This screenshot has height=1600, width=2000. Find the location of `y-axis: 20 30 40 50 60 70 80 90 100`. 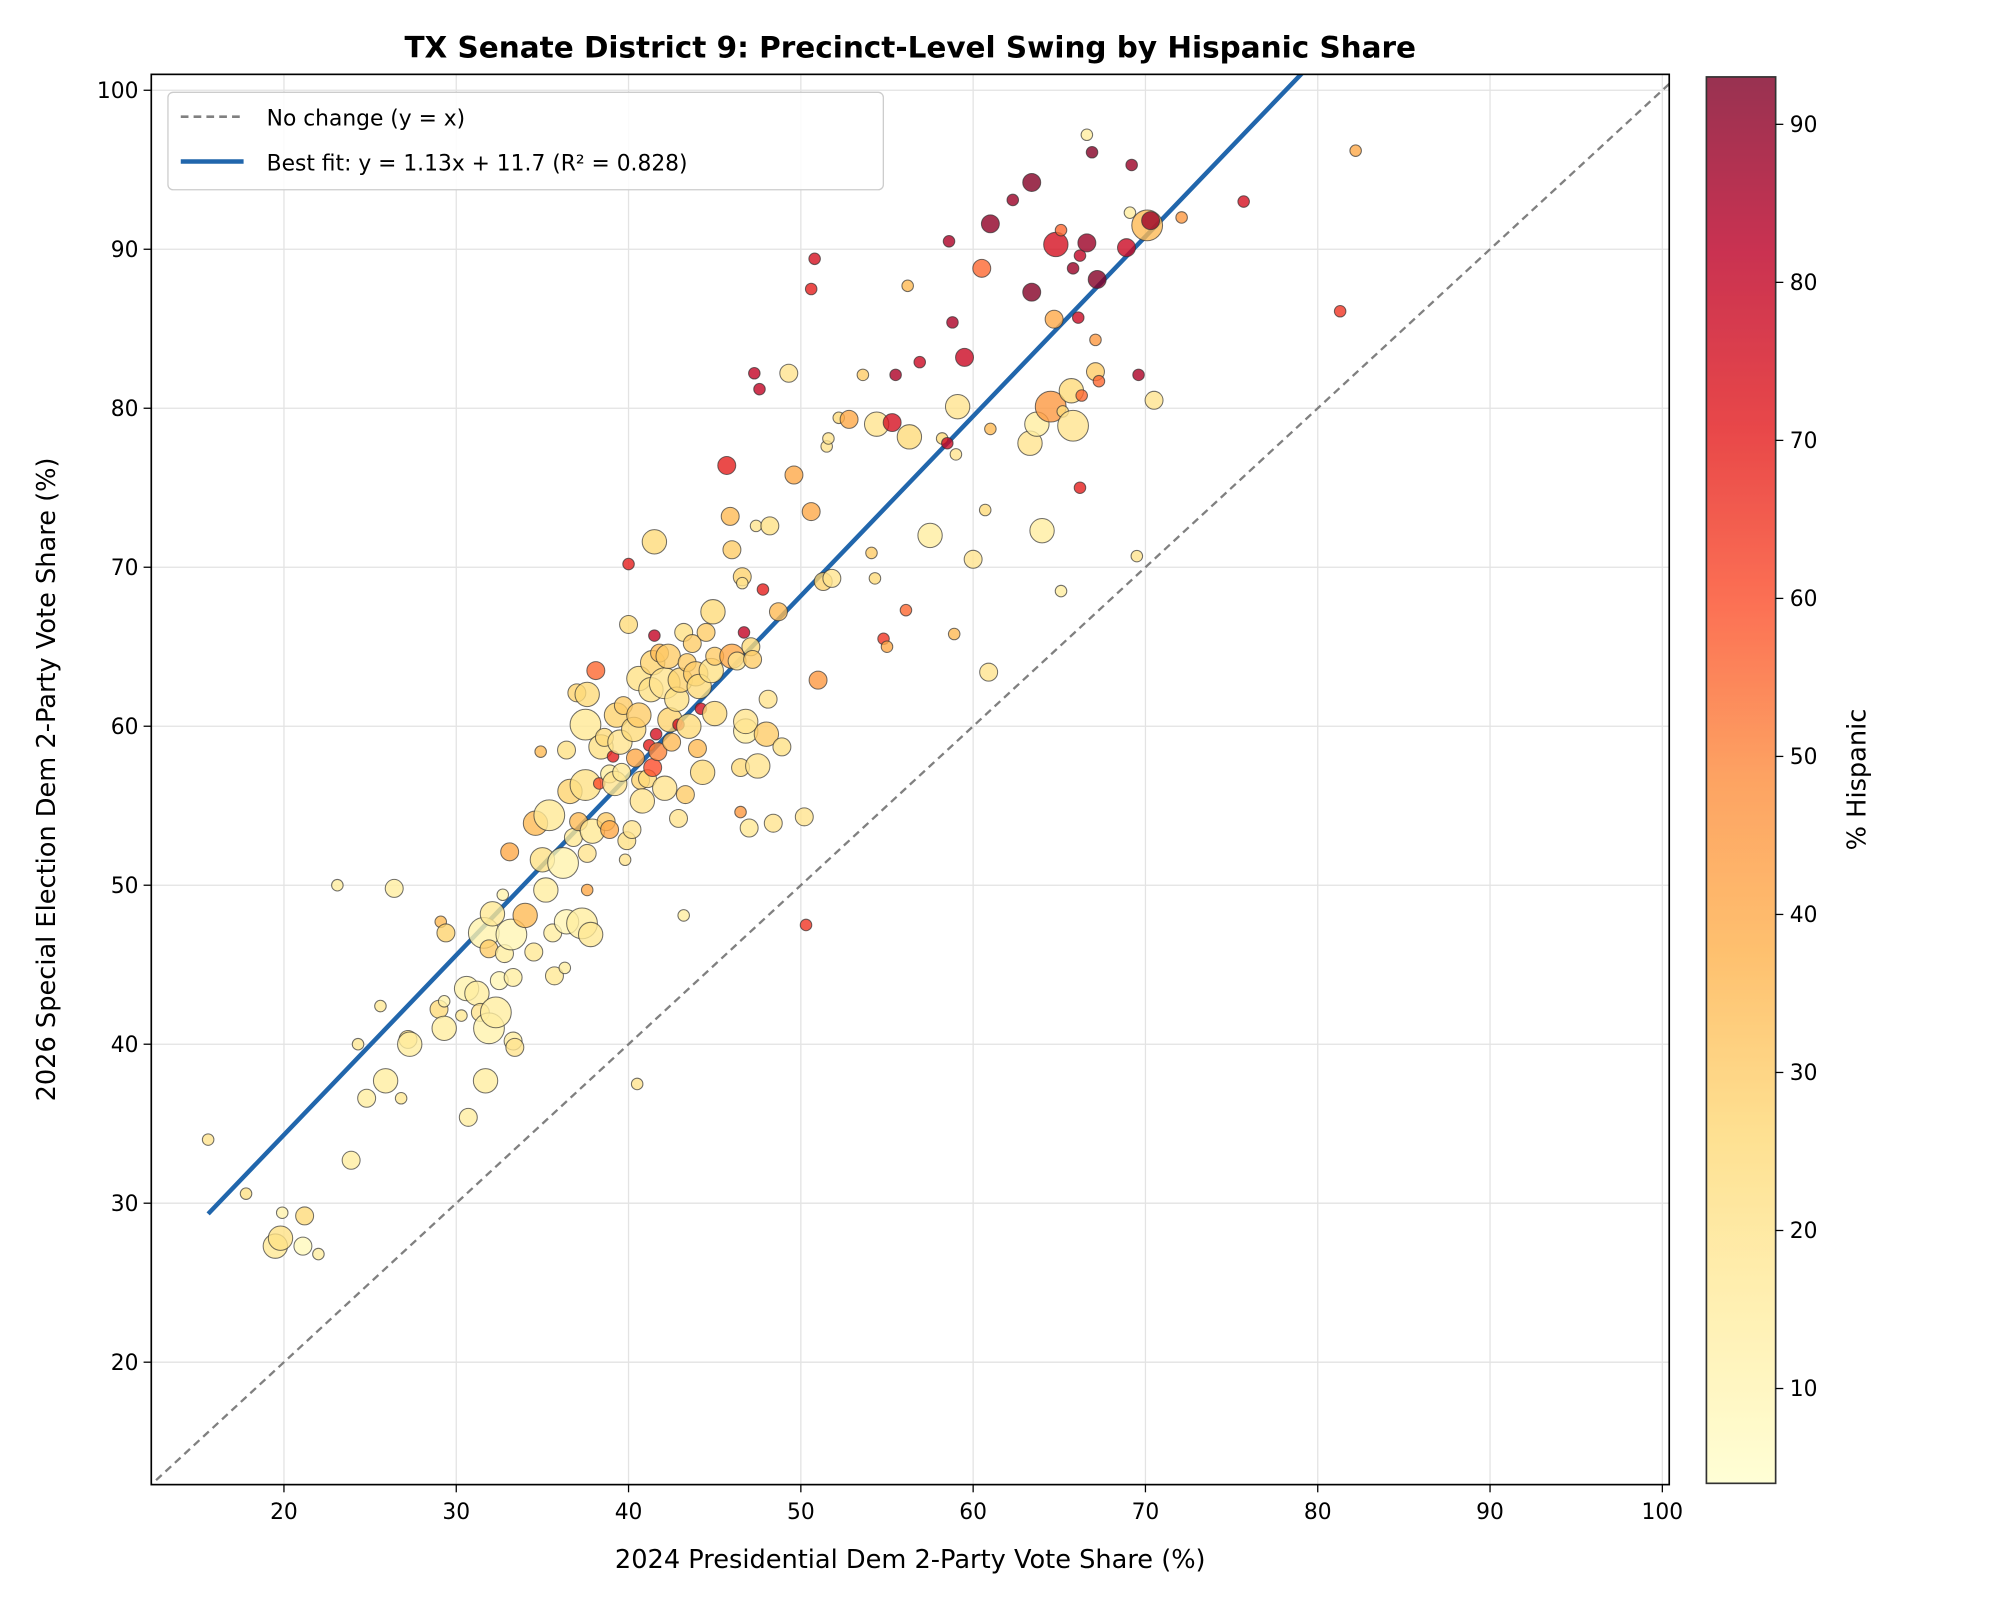

y-axis: 20 30 40 50 60 70 80 90 100 is located at coordinates (124, 727).